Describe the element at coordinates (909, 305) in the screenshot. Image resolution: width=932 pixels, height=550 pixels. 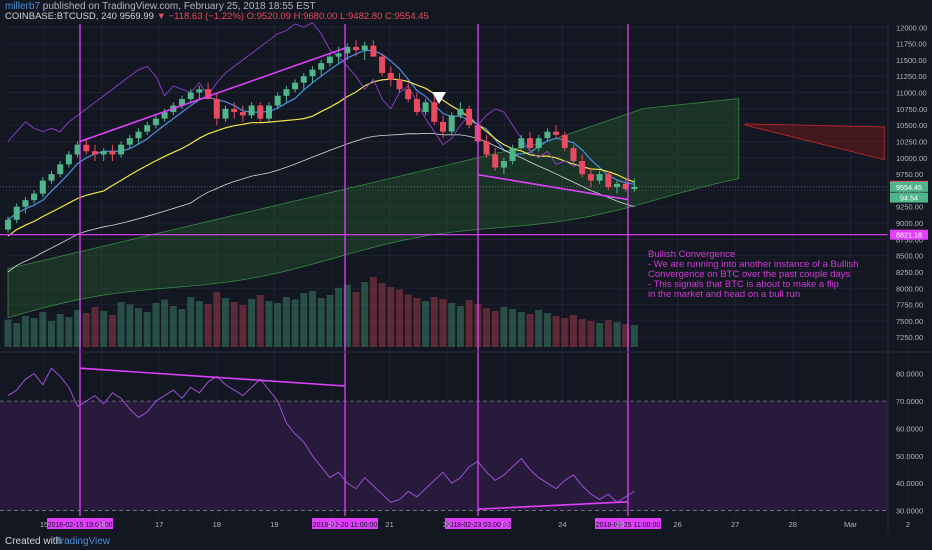
I see `price-tick-label: 7750.00` at that location.